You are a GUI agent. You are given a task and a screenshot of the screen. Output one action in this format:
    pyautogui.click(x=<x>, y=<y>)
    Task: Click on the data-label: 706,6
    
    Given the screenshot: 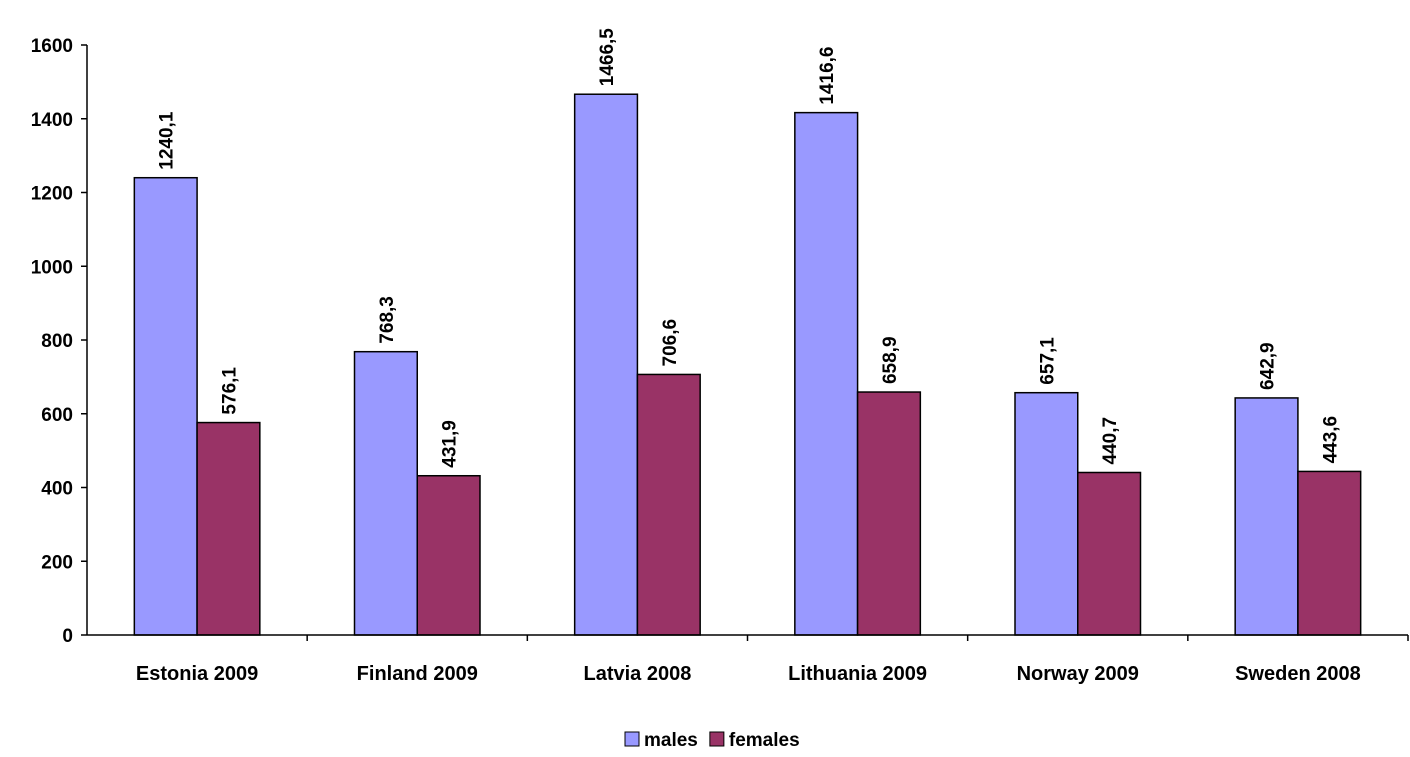 What is the action you would take?
    pyautogui.click(x=670, y=343)
    